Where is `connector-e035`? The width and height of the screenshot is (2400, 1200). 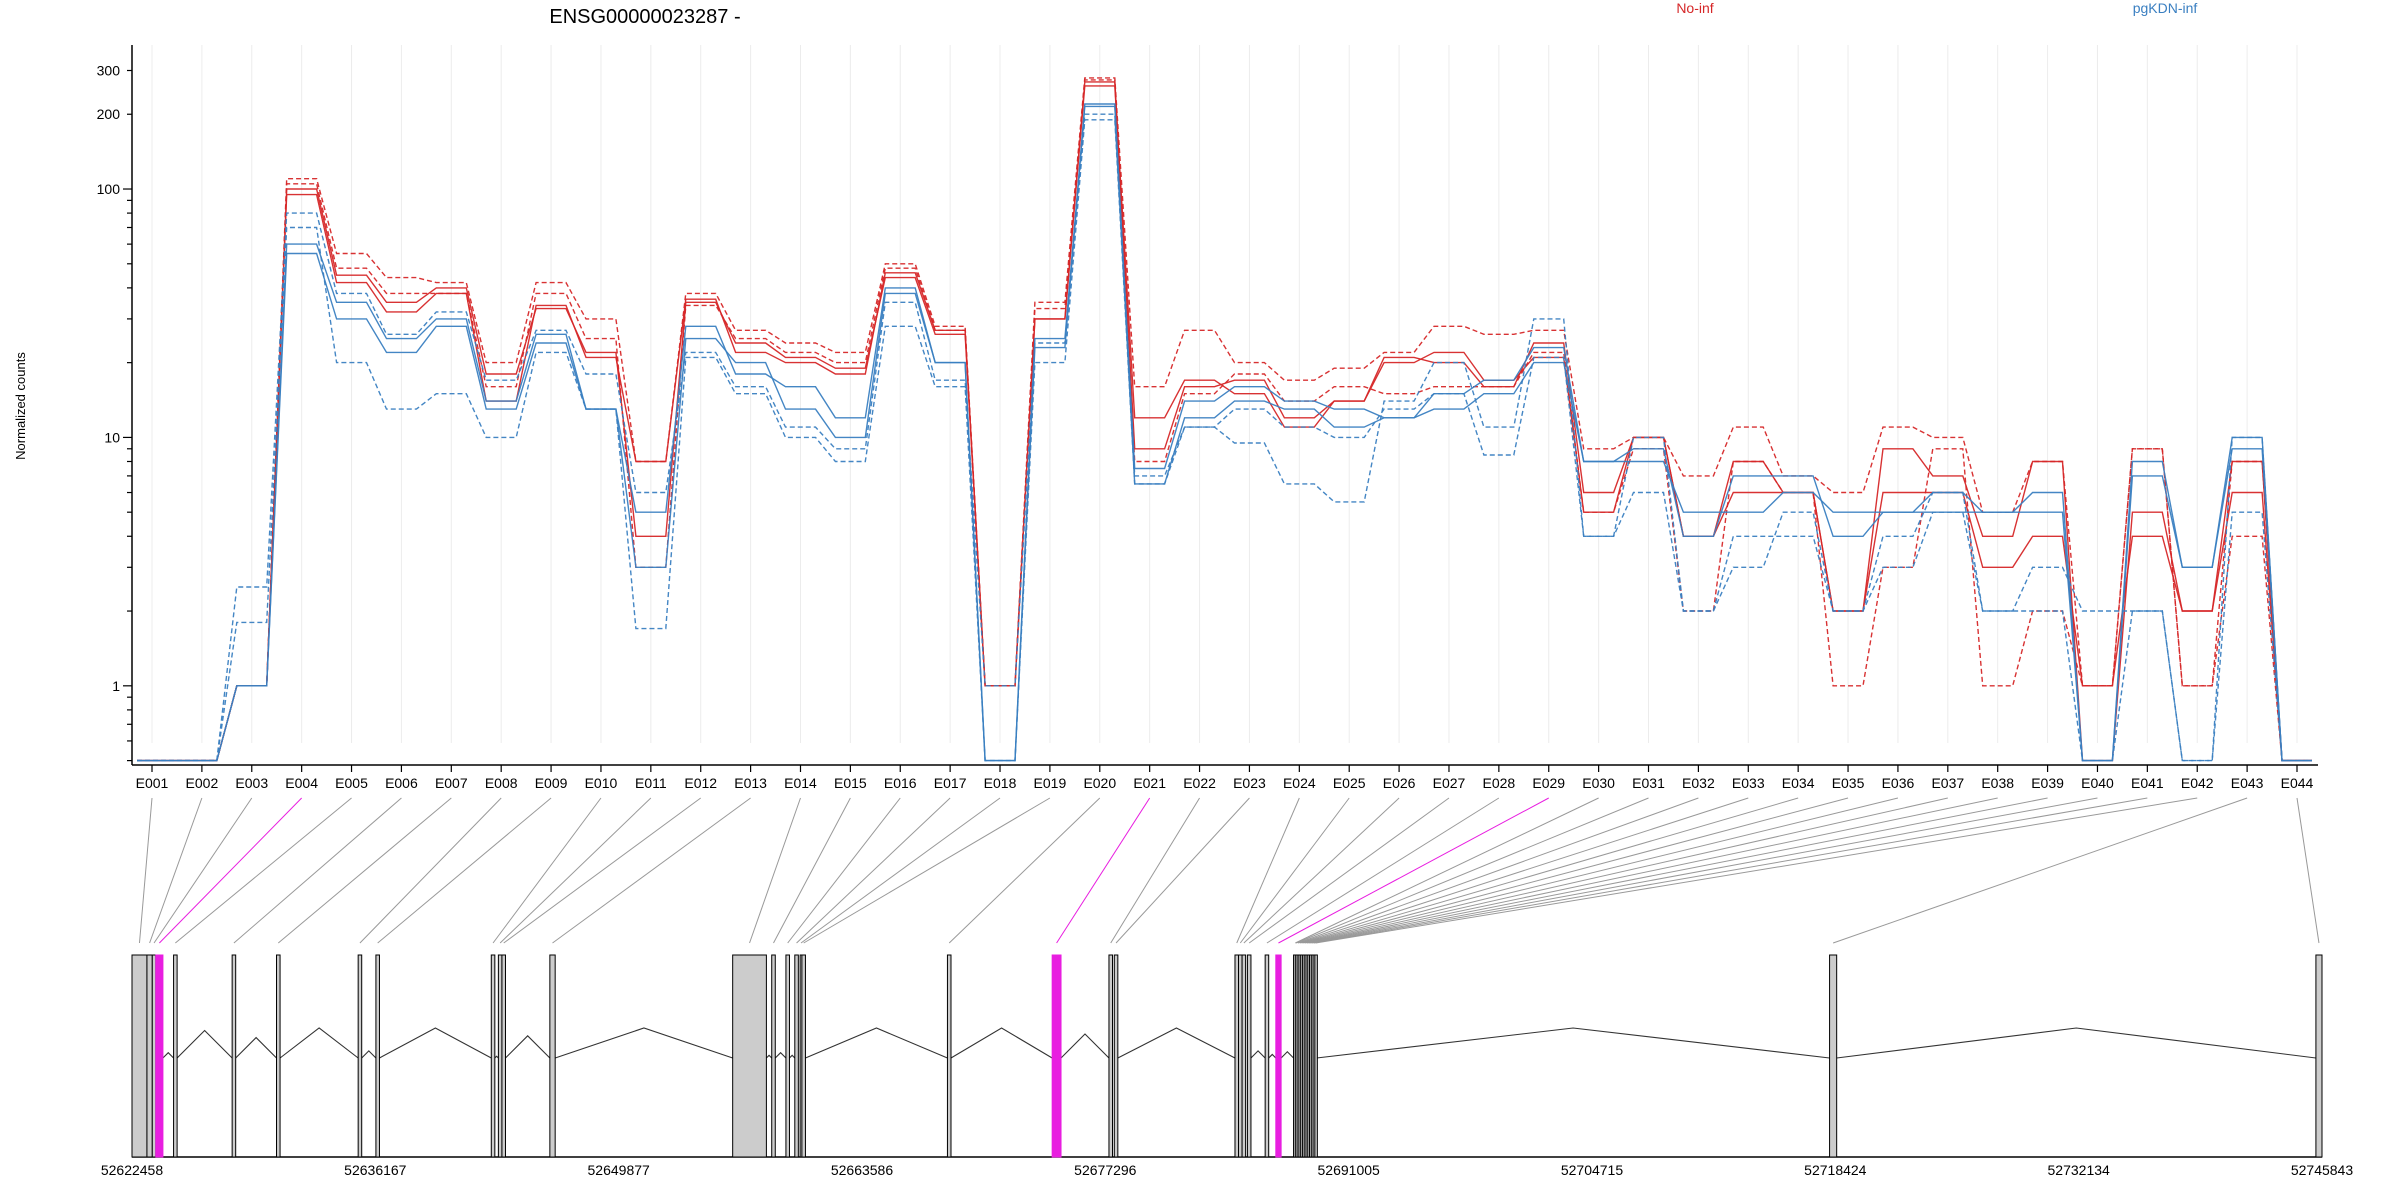
connector-e035 is located at coordinates (1576, 870).